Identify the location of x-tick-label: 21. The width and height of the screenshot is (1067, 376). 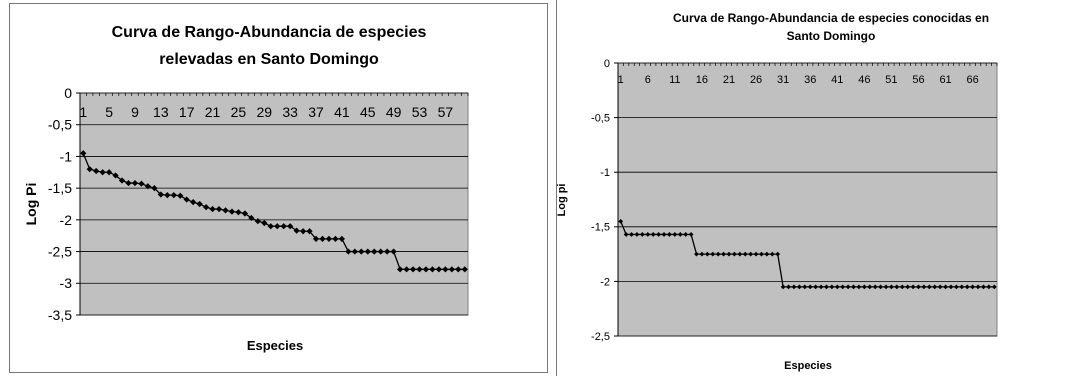
(729, 80).